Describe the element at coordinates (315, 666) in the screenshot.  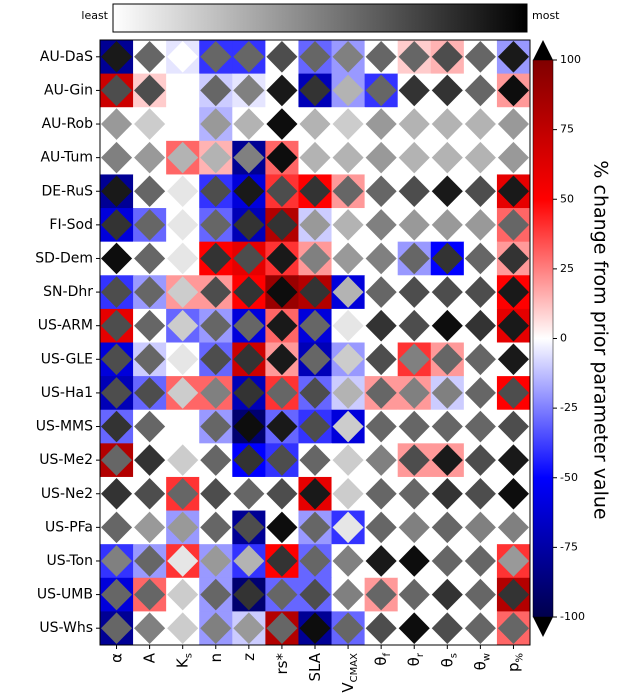
I see `column-label: SLA` at that location.